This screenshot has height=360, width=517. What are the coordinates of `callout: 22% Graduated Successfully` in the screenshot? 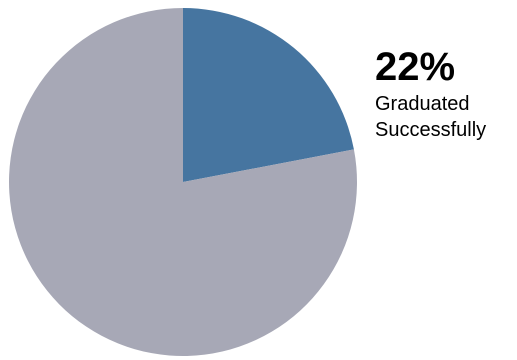 It's located at (430, 93).